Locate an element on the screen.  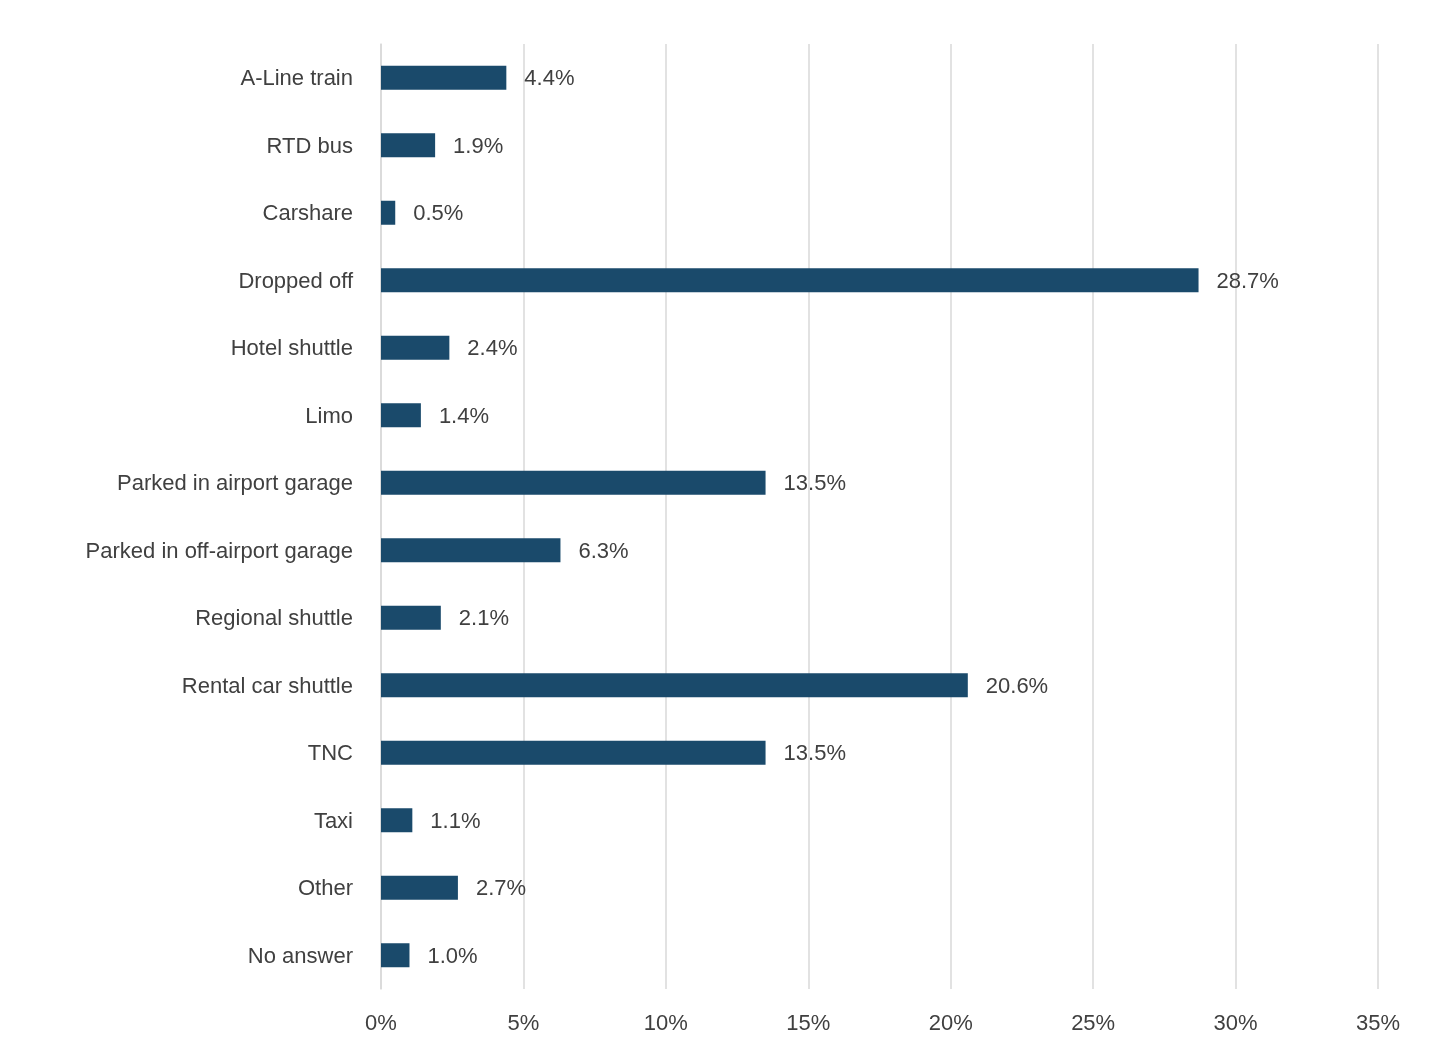
data-label: 2.7% is located at coordinates (501, 888).